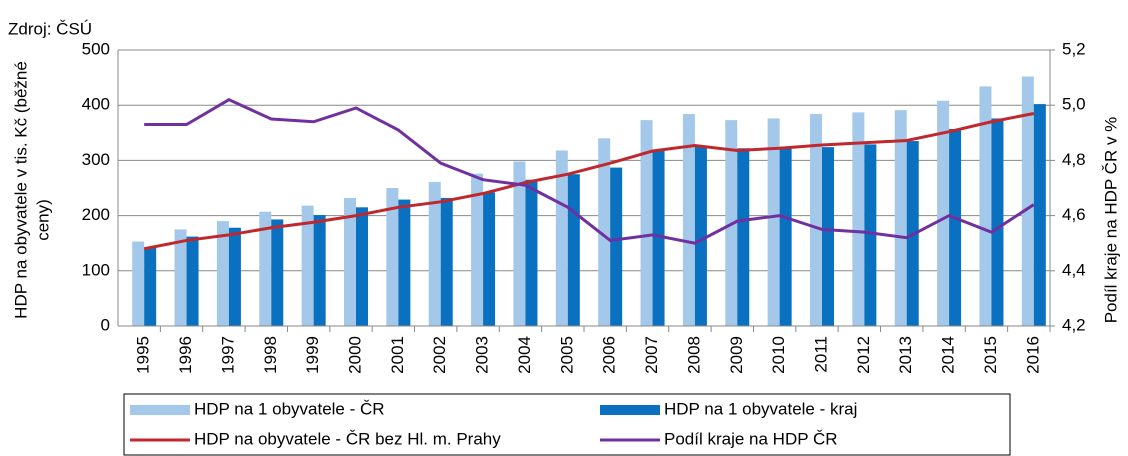 Image resolution: width=1128 pixels, height=456 pixels. I want to click on y-tick-label: 200, so click(96, 214).